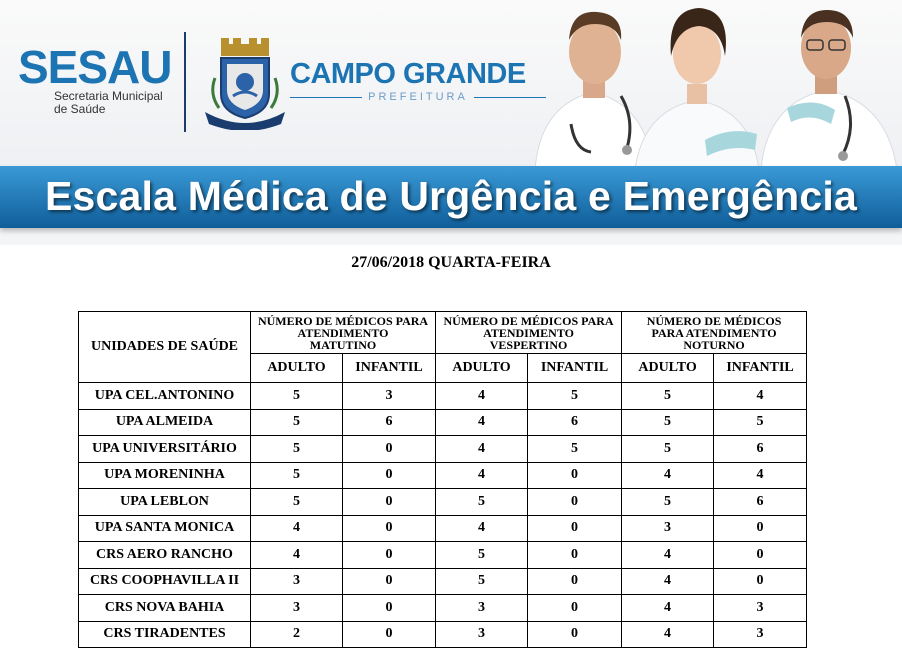  I want to click on table-row: CRS COOPHAVILLA II 3 0 5 0 4 0, so click(443, 581).